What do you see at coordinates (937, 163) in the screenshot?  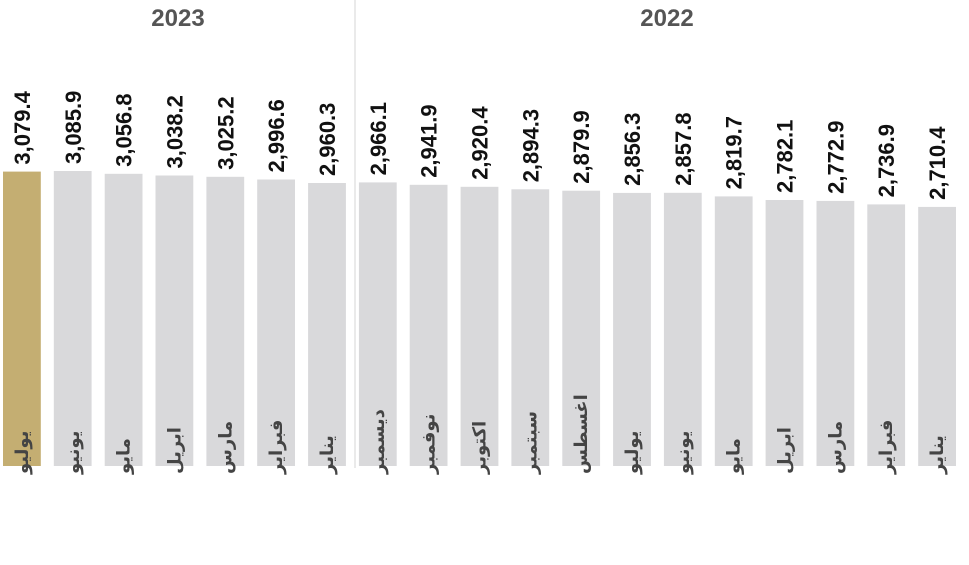 I see `value-label-18: 2,710.4` at bounding box center [937, 163].